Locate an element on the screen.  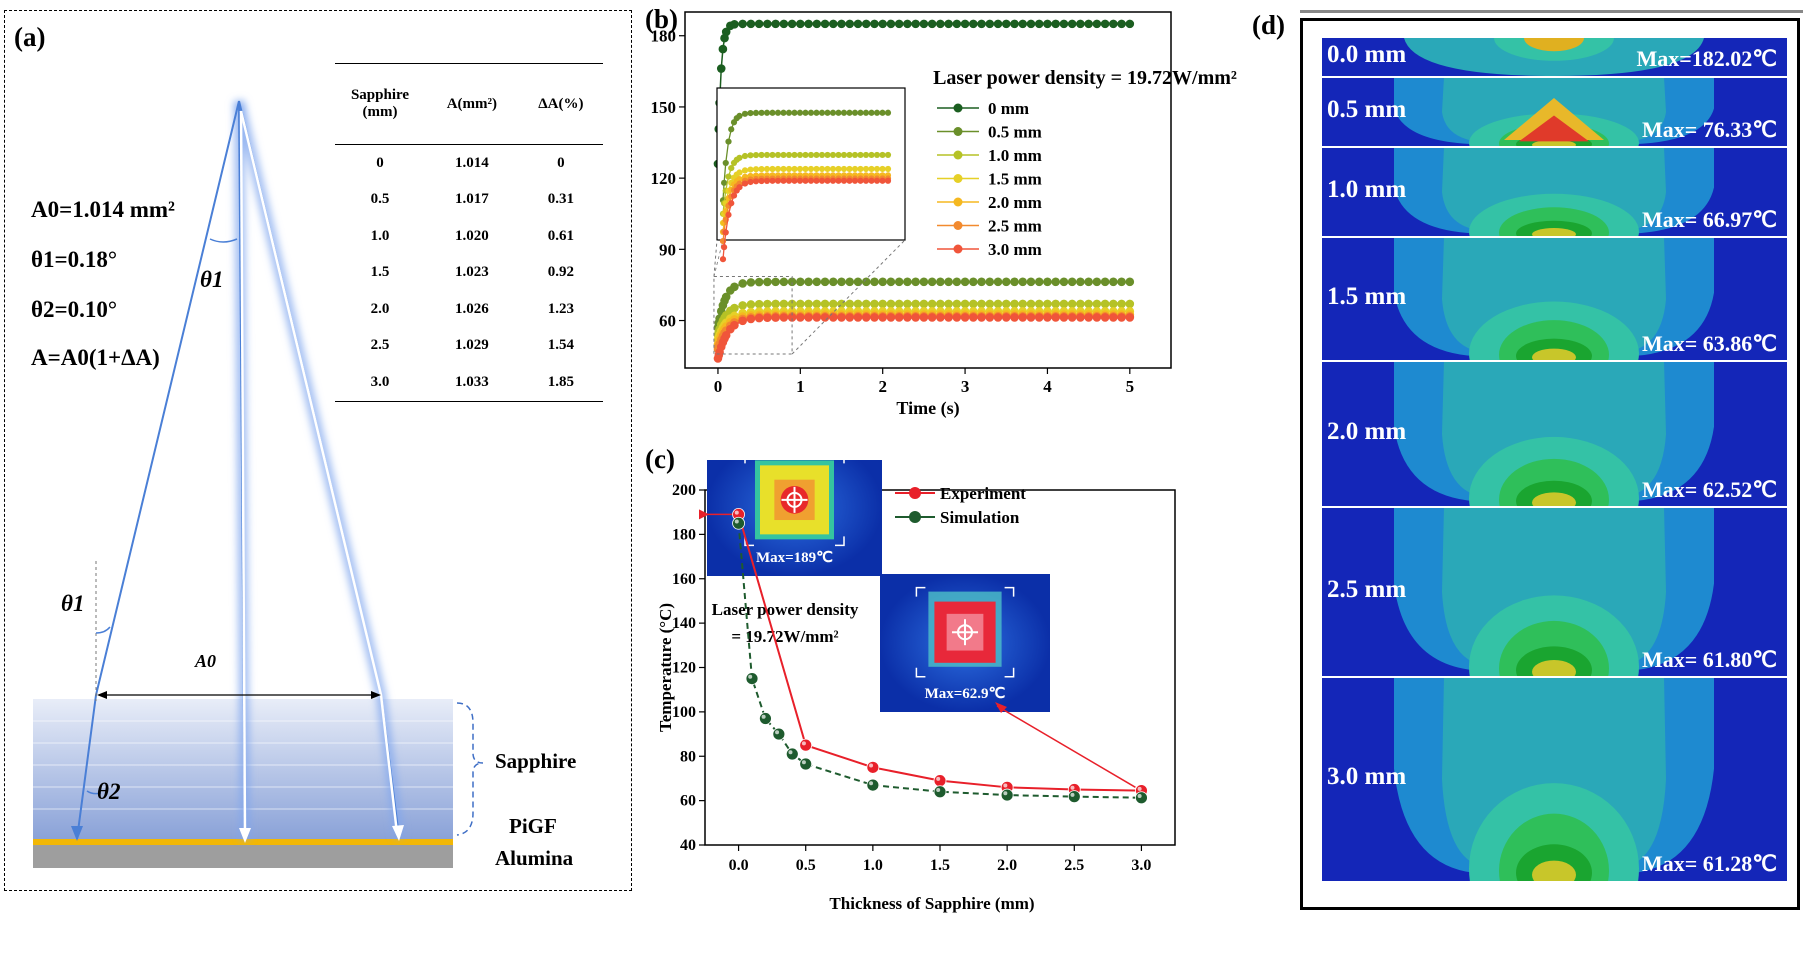
y-tick-label: 120 is located at coordinates (684, 668).